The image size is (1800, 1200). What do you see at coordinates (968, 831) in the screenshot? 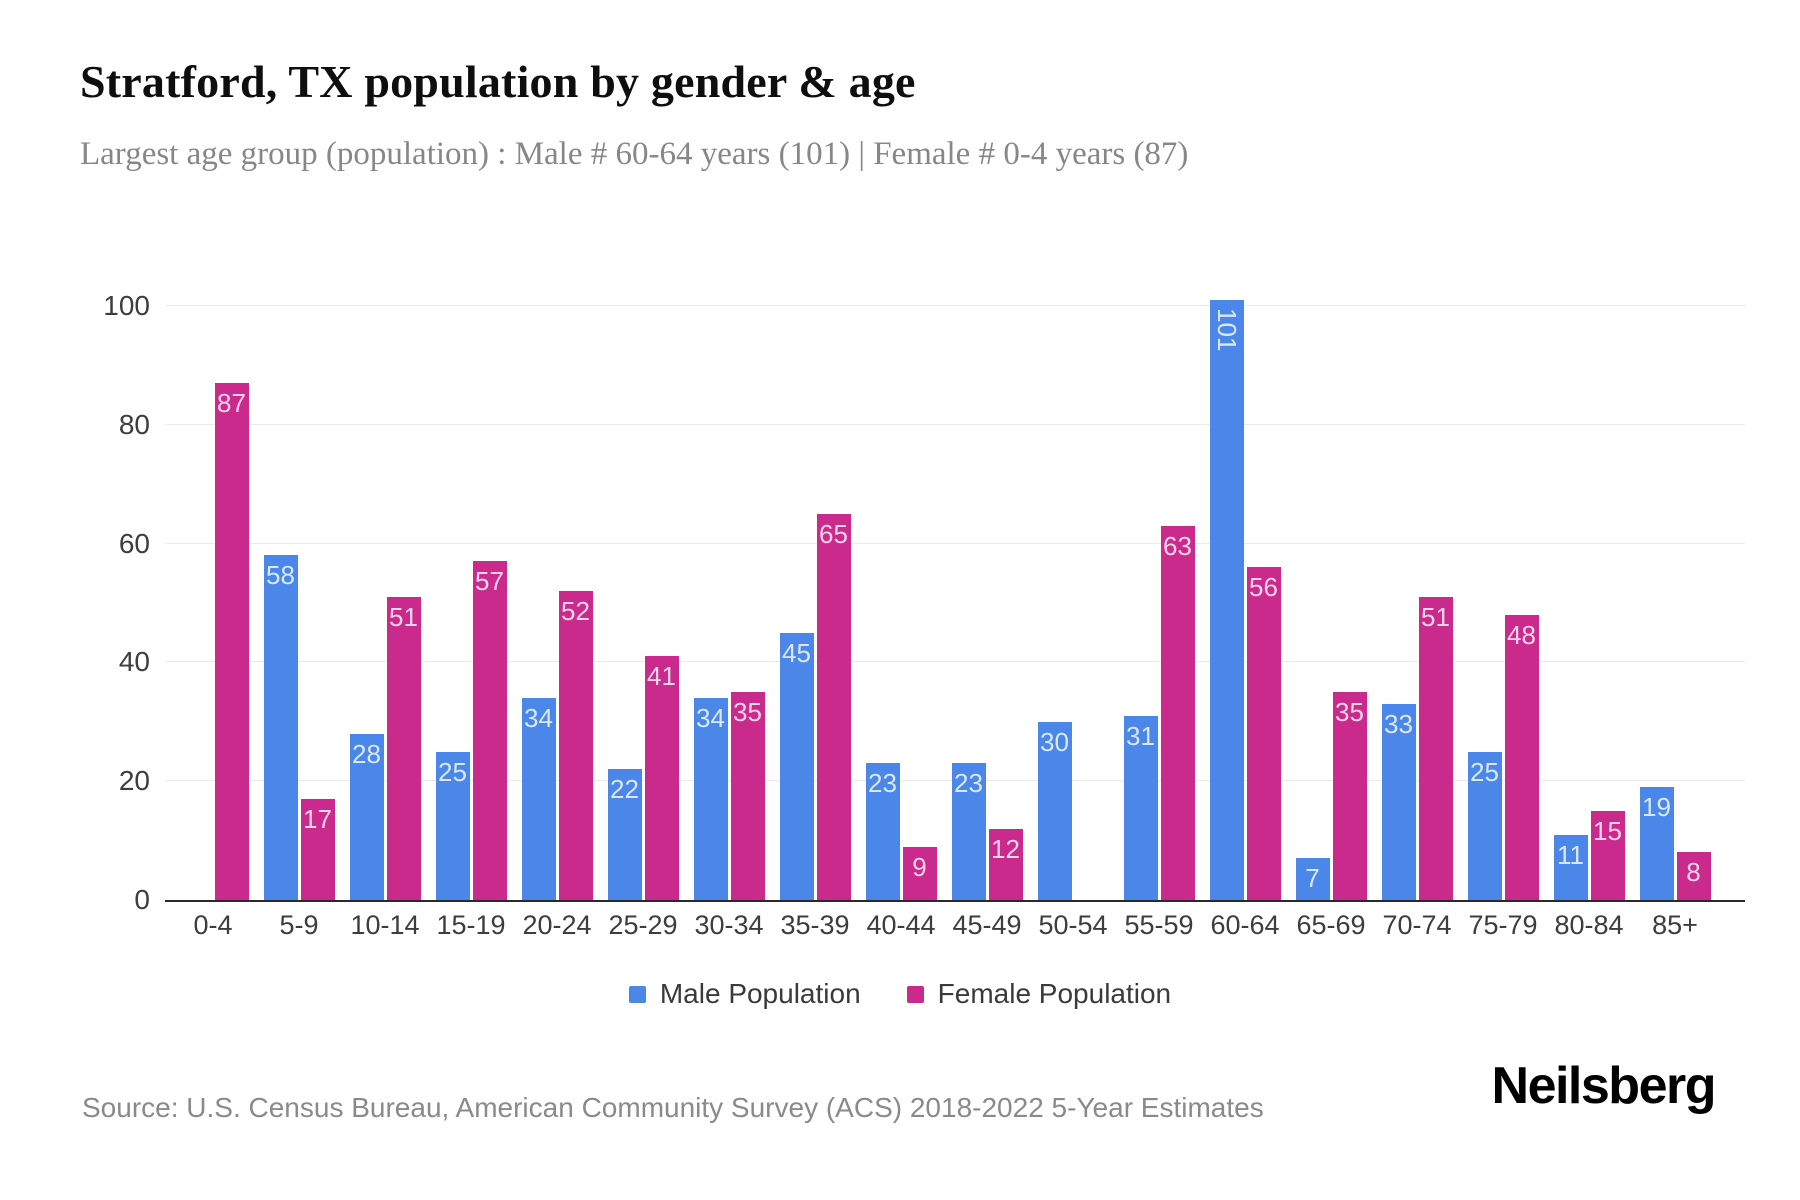
I see `male-bar-45-49: 23` at bounding box center [968, 831].